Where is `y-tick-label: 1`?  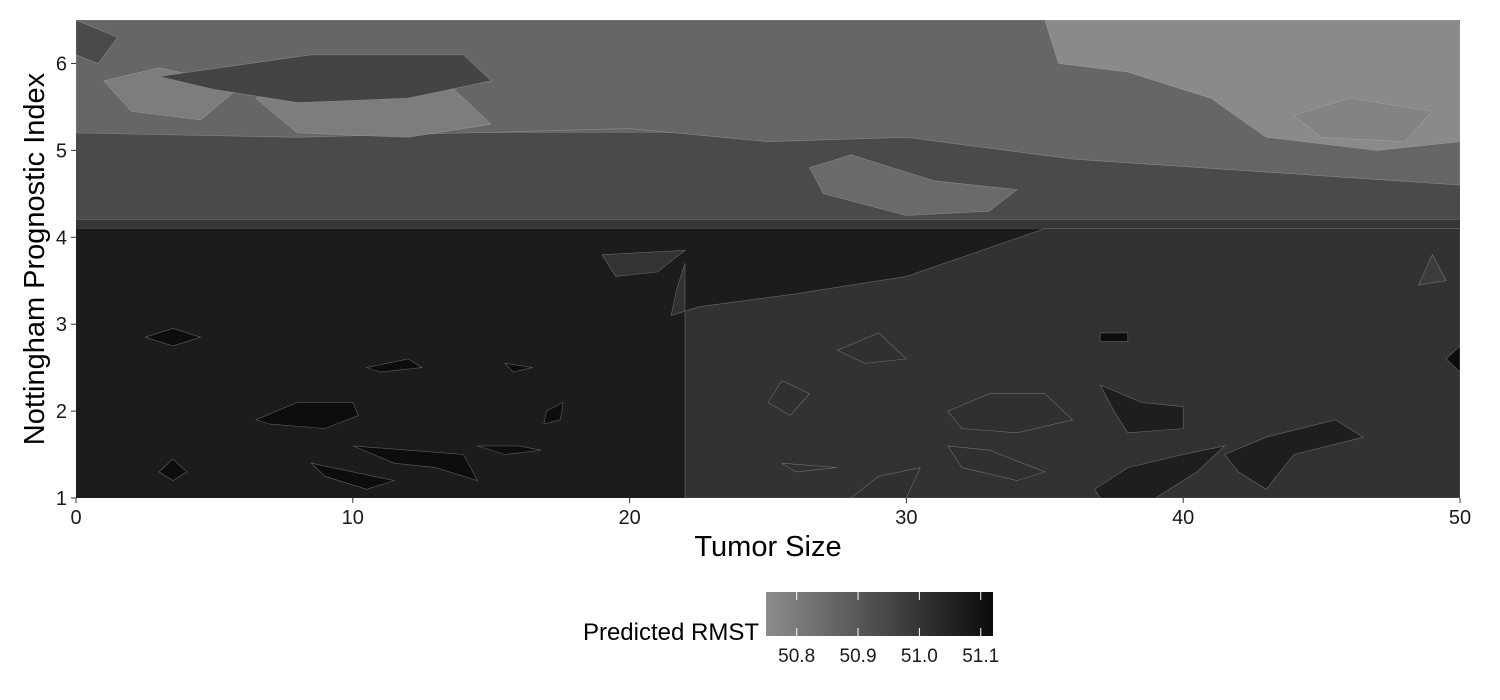 y-tick-label: 1 is located at coordinates (61, 499).